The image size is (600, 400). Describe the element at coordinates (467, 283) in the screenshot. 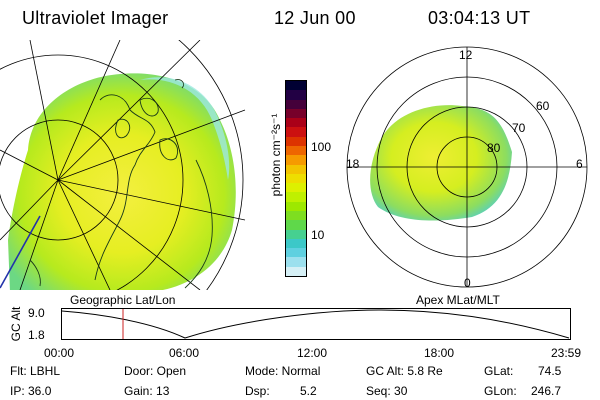

I see `mlt-label-0: 0` at that location.